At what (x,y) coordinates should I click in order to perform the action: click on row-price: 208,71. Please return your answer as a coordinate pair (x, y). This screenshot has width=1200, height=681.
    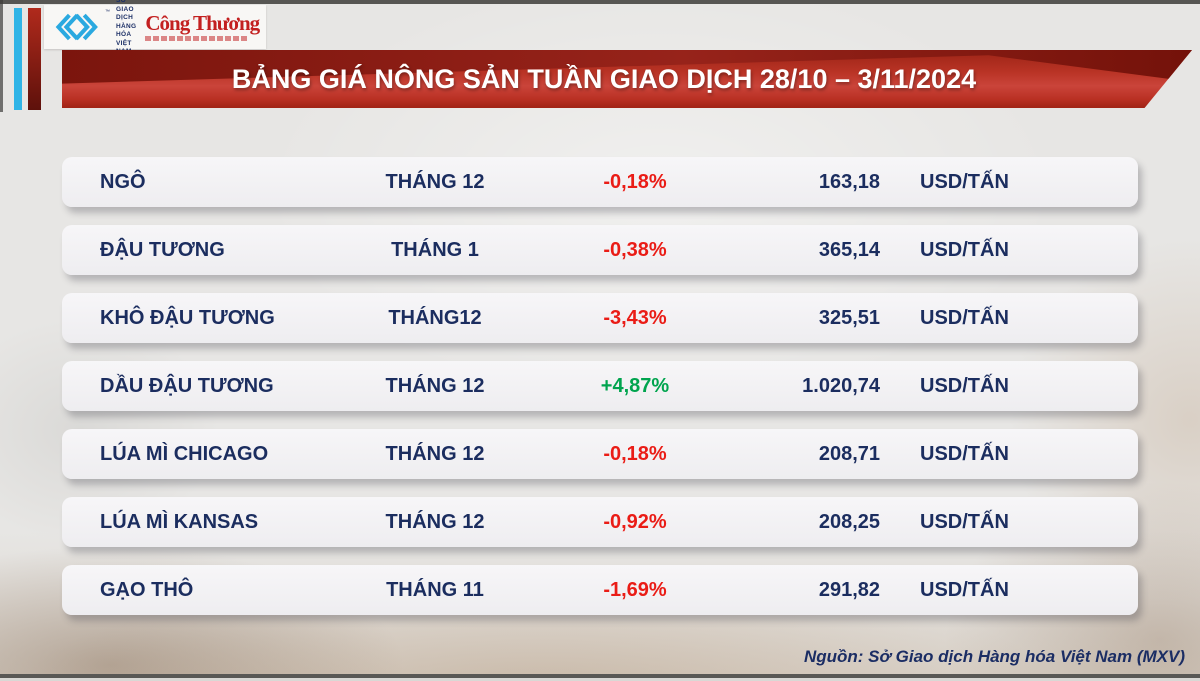
    Looking at the image, I should click on (849, 453).